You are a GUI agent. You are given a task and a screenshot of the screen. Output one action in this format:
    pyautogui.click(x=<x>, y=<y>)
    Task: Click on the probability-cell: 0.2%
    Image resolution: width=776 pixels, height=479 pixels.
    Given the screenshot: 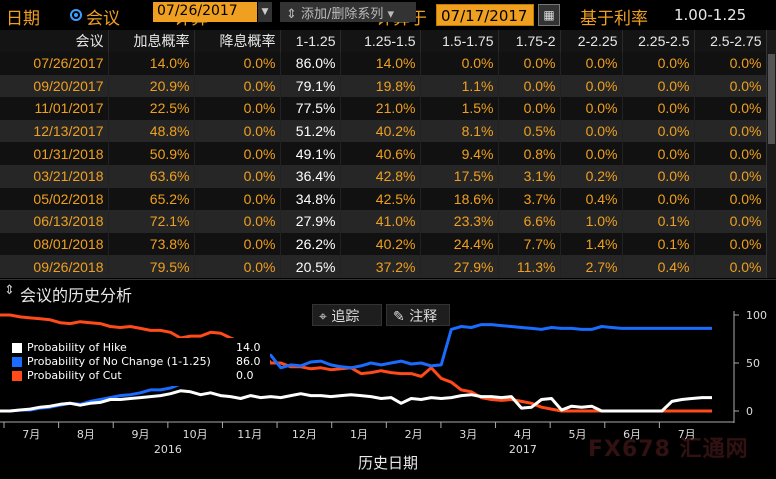 What is the action you would take?
    pyautogui.click(x=591, y=176)
    